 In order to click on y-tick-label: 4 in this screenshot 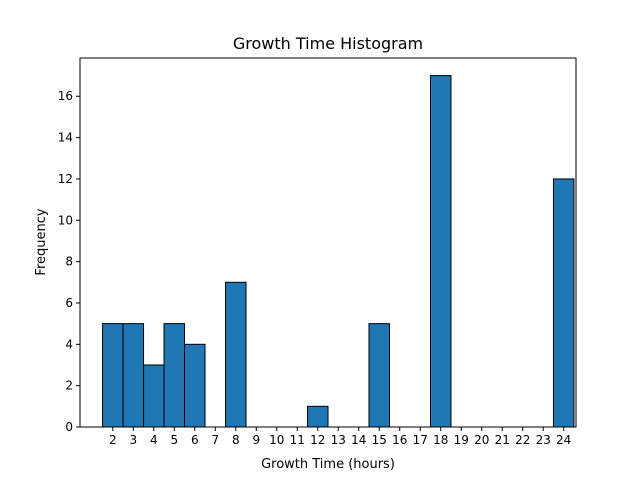, I will do `click(69, 344)`.